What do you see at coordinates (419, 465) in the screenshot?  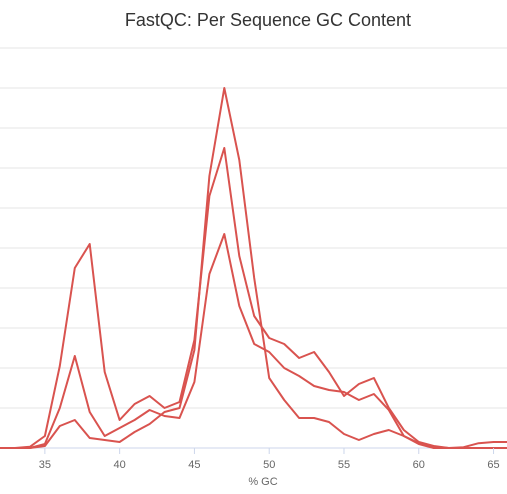 I see `x-tick-label-60: 60` at bounding box center [419, 465].